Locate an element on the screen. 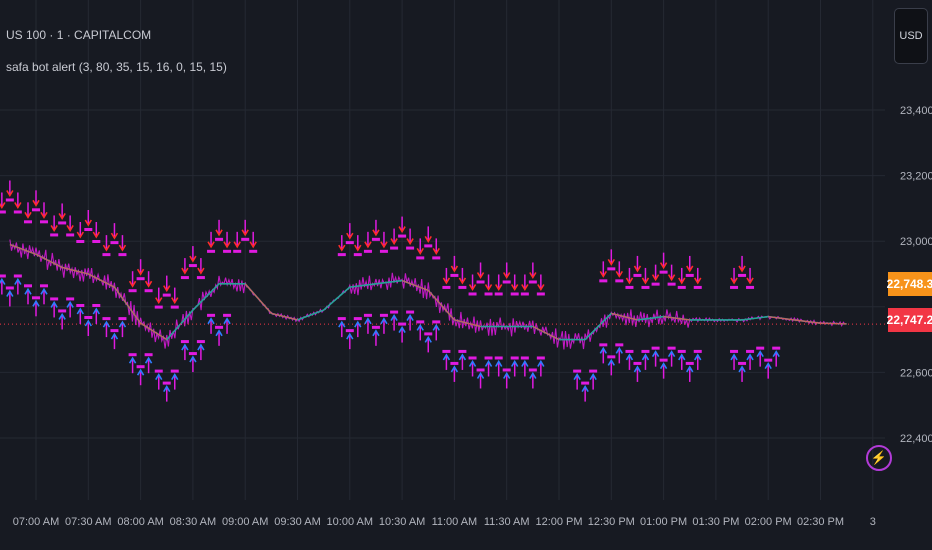  x-tick-label: 08:00 AM is located at coordinates (140, 522).